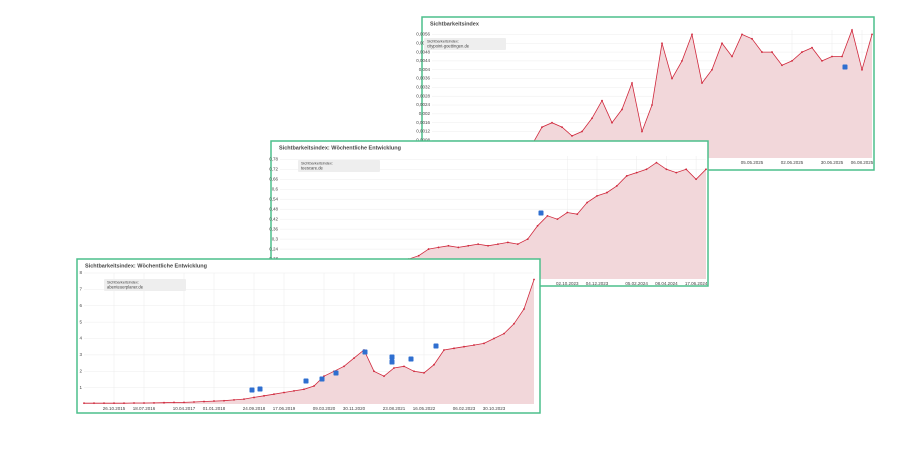 This screenshot has width=900, height=450. What do you see at coordinates (273, 218) in the screenshot?
I see `y-tick-label: 0,42` at bounding box center [273, 218].